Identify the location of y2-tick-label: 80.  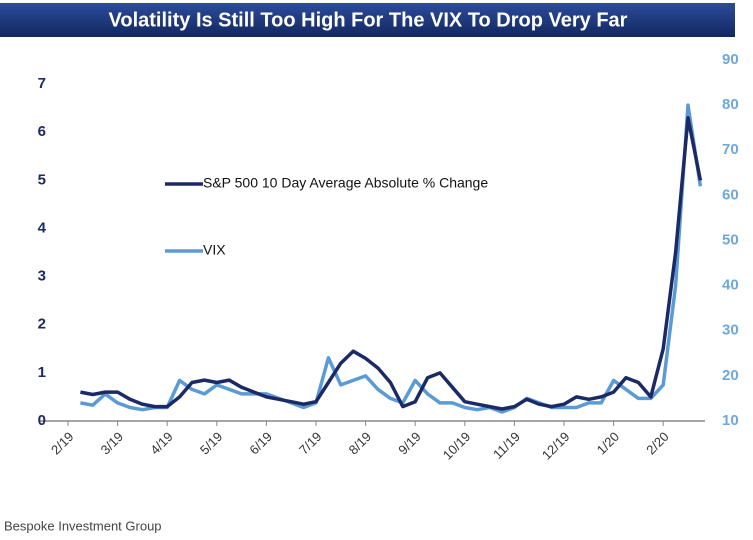
(730, 104).